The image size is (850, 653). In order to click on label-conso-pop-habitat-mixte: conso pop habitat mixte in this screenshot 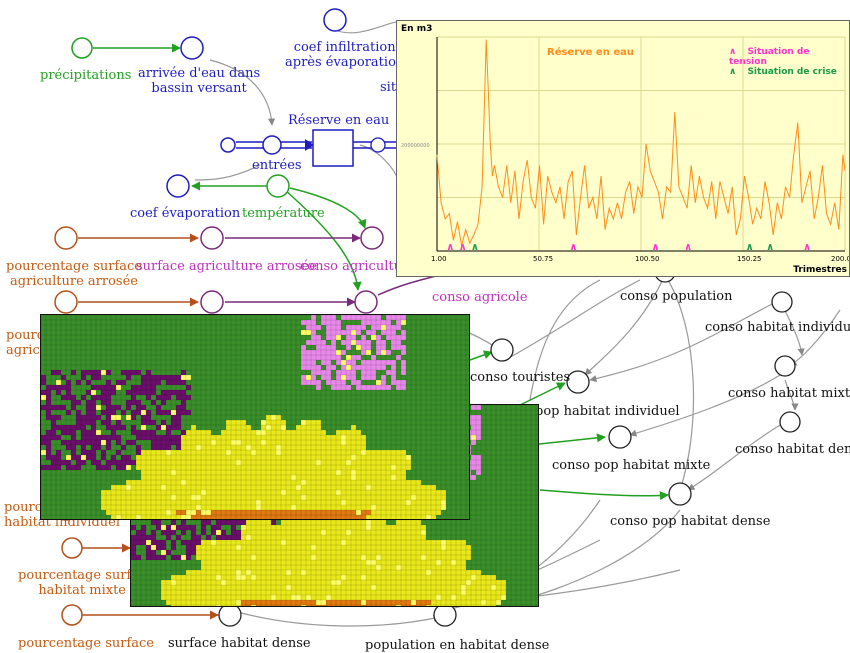, I will do `click(631, 465)`.